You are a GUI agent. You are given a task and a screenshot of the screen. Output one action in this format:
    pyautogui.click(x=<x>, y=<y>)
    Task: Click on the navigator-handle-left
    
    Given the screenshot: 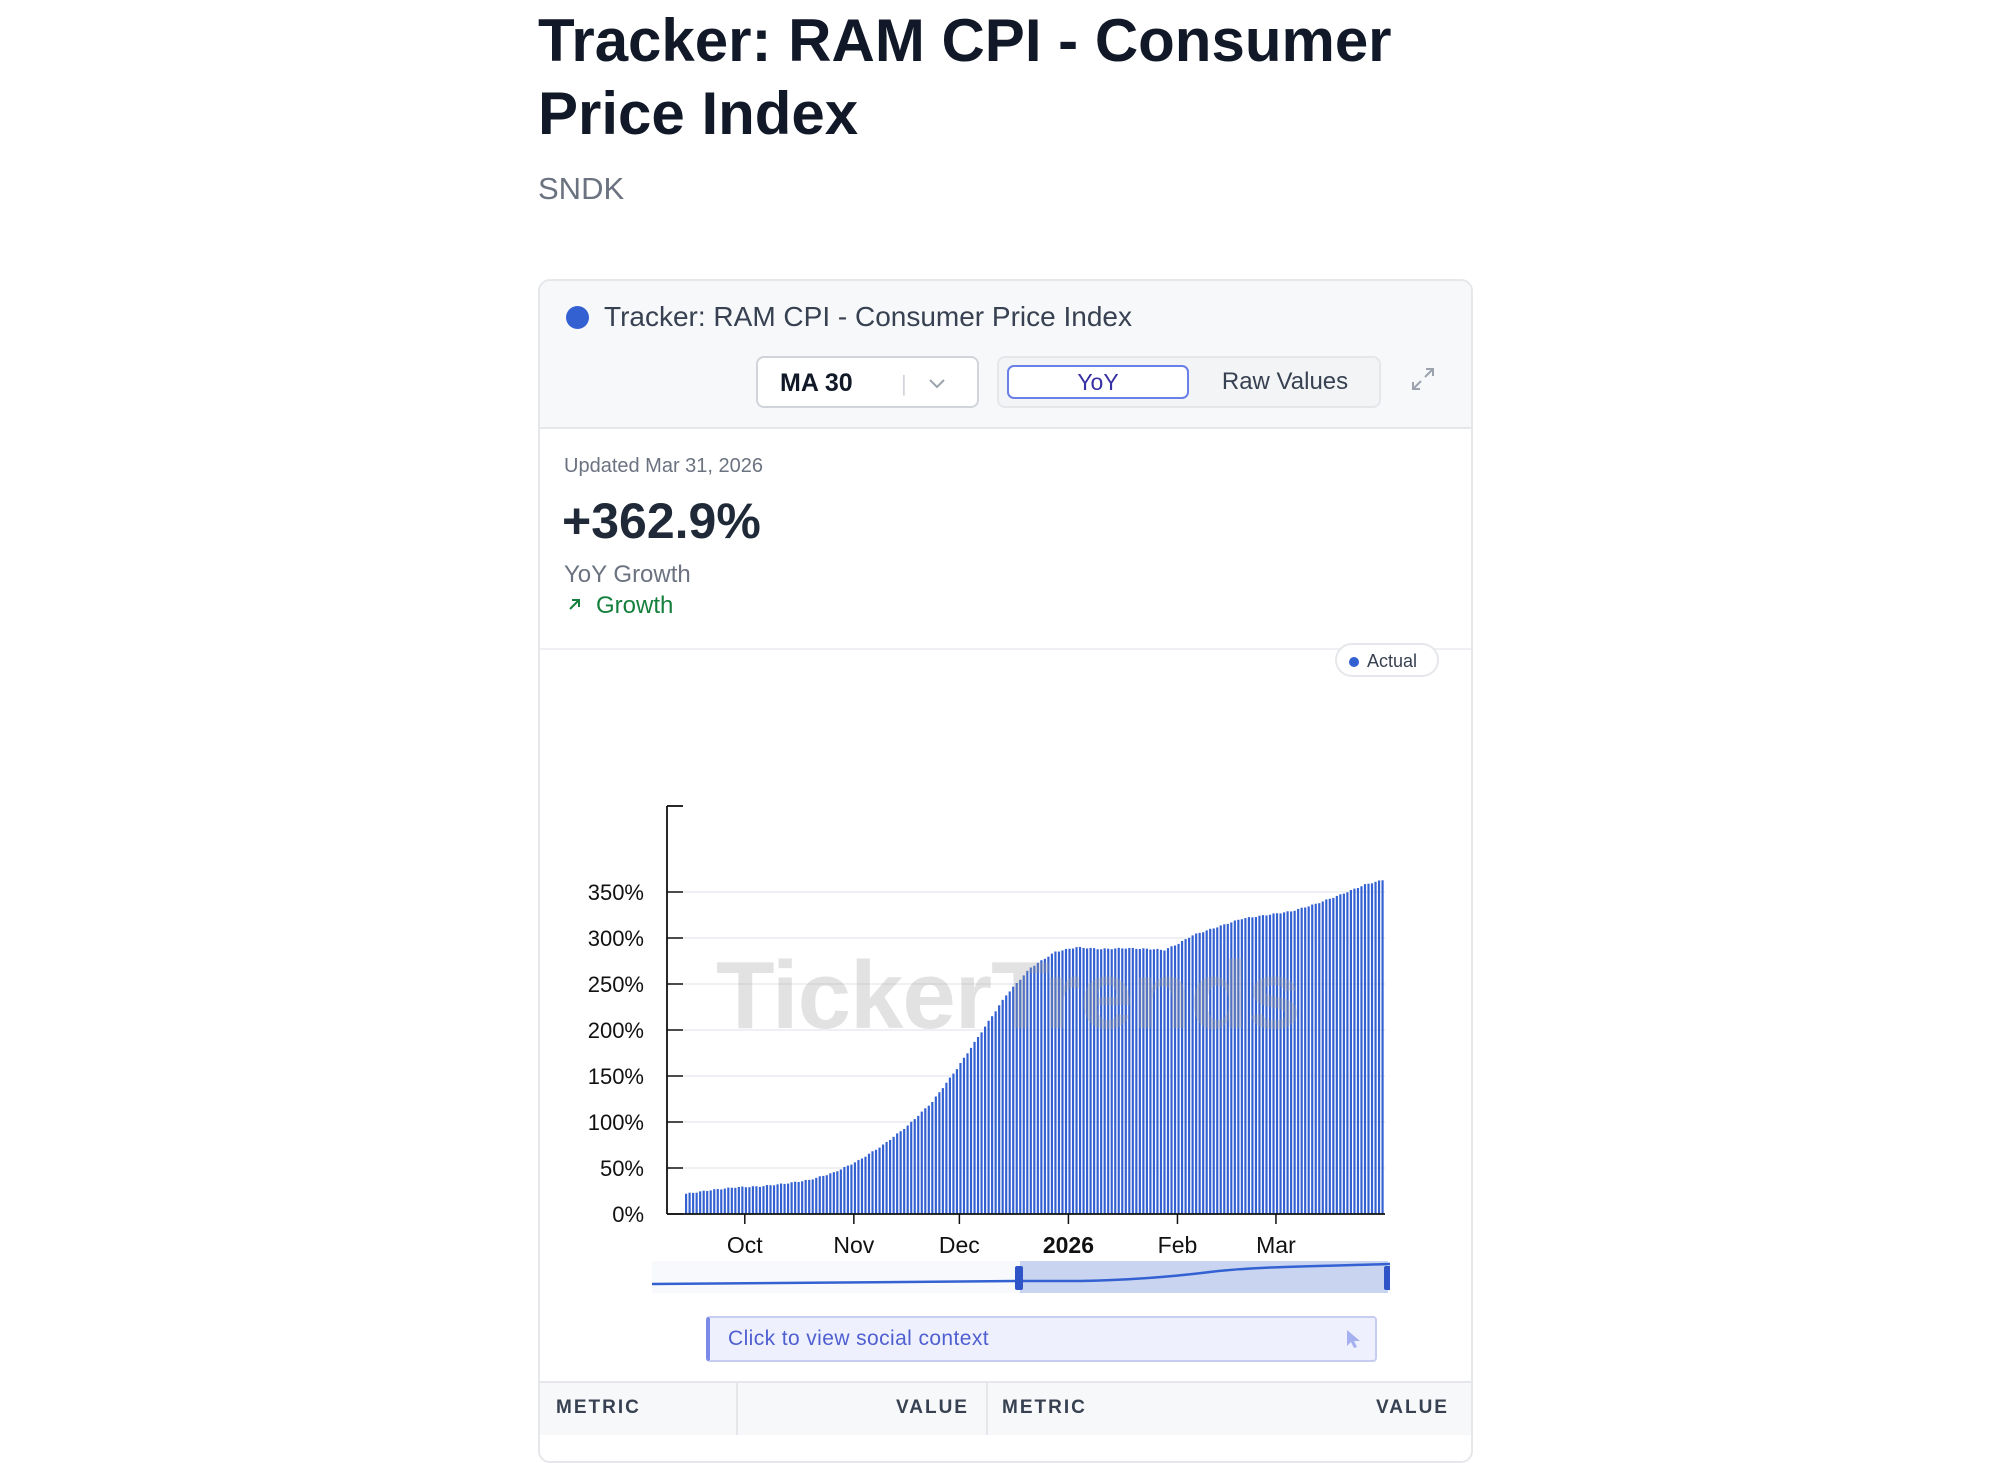 What is the action you would take?
    pyautogui.click(x=1019, y=1278)
    